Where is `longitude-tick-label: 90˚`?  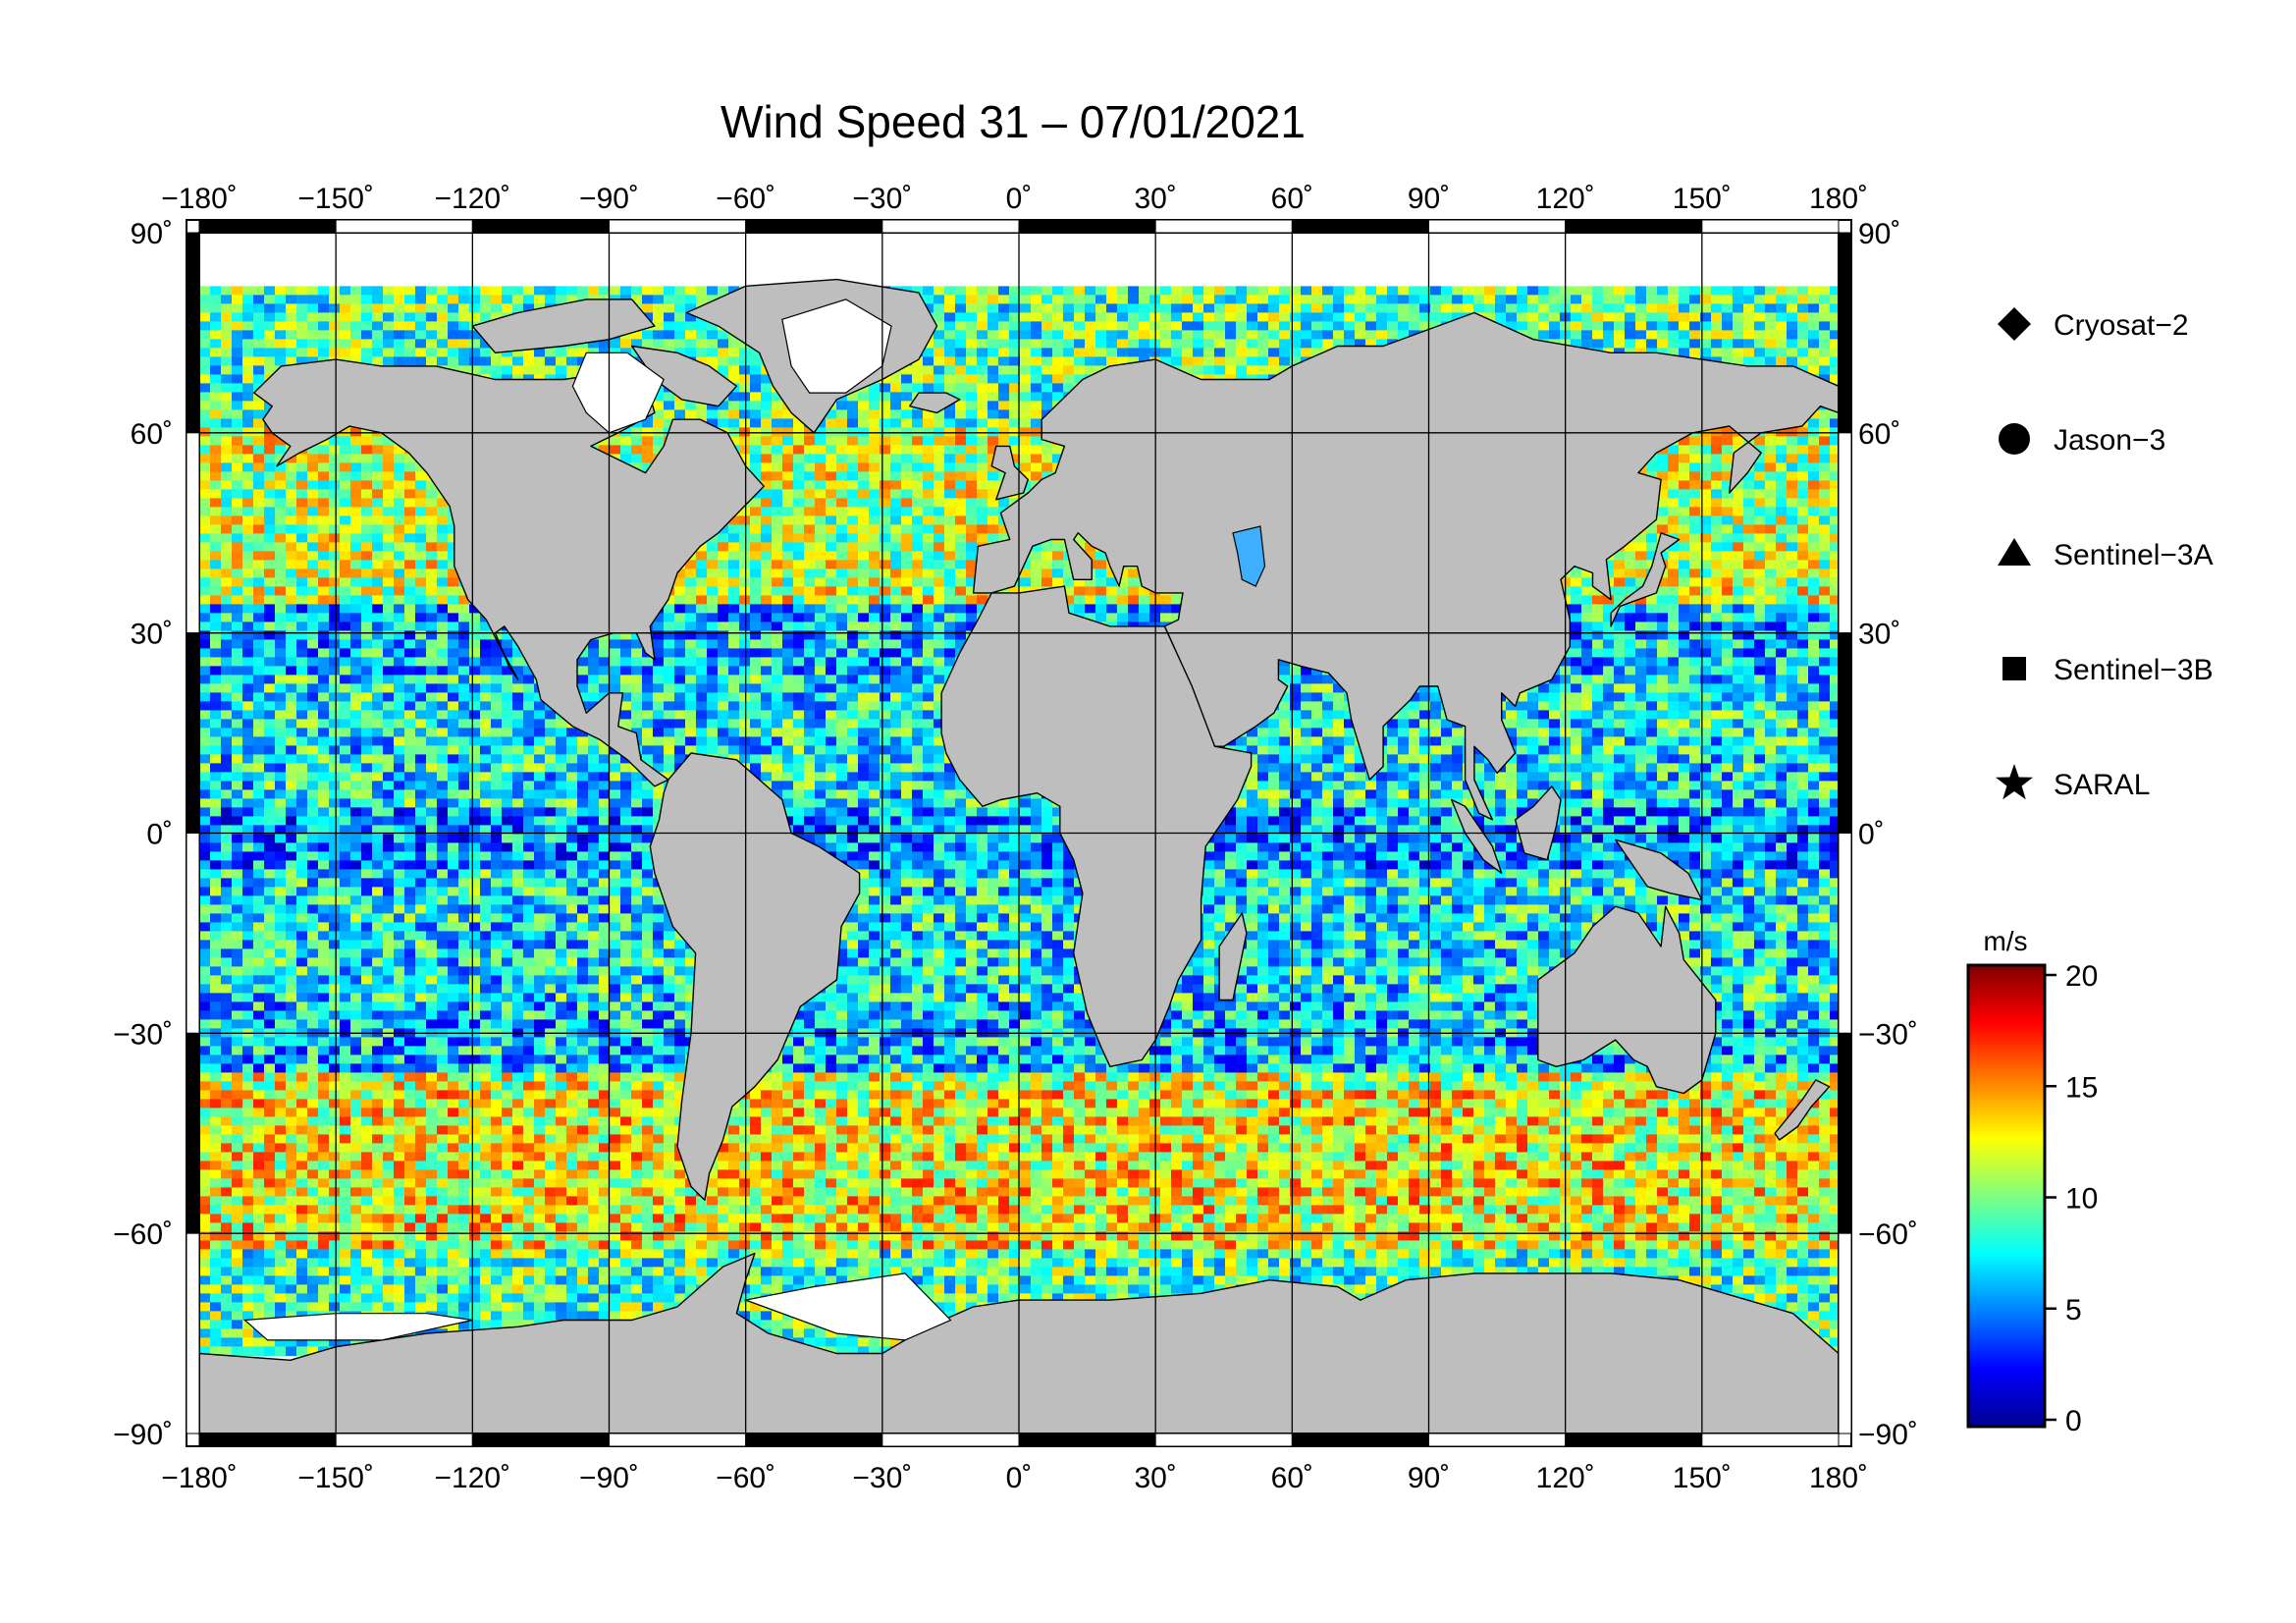 longitude-tick-label: 90˚ is located at coordinates (1429, 1478).